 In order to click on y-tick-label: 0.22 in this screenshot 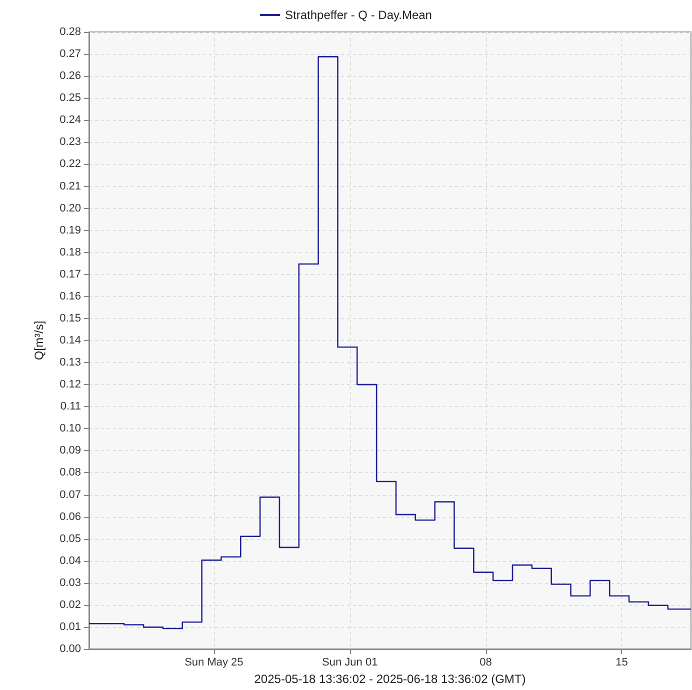, I will do `click(70, 164)`.